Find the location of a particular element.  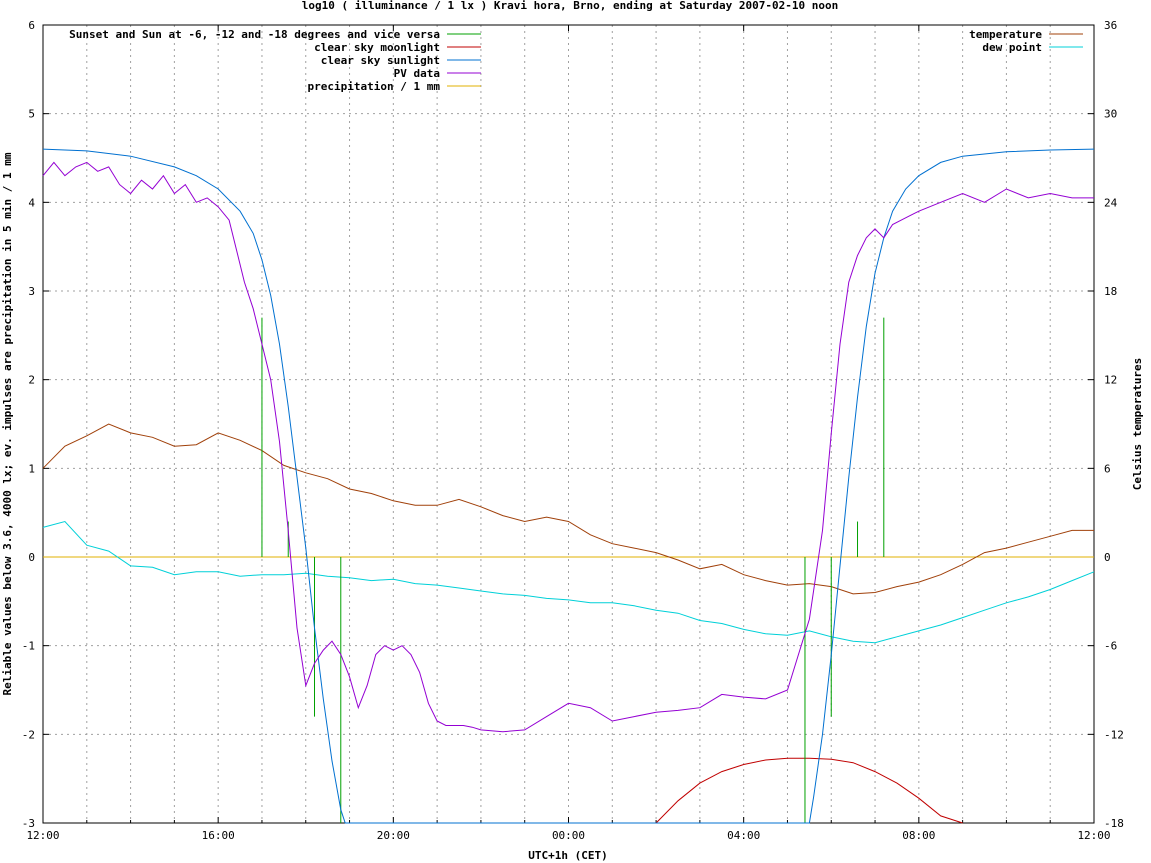

y2-tick-label: 36 is located at coordinates (1110, 25).